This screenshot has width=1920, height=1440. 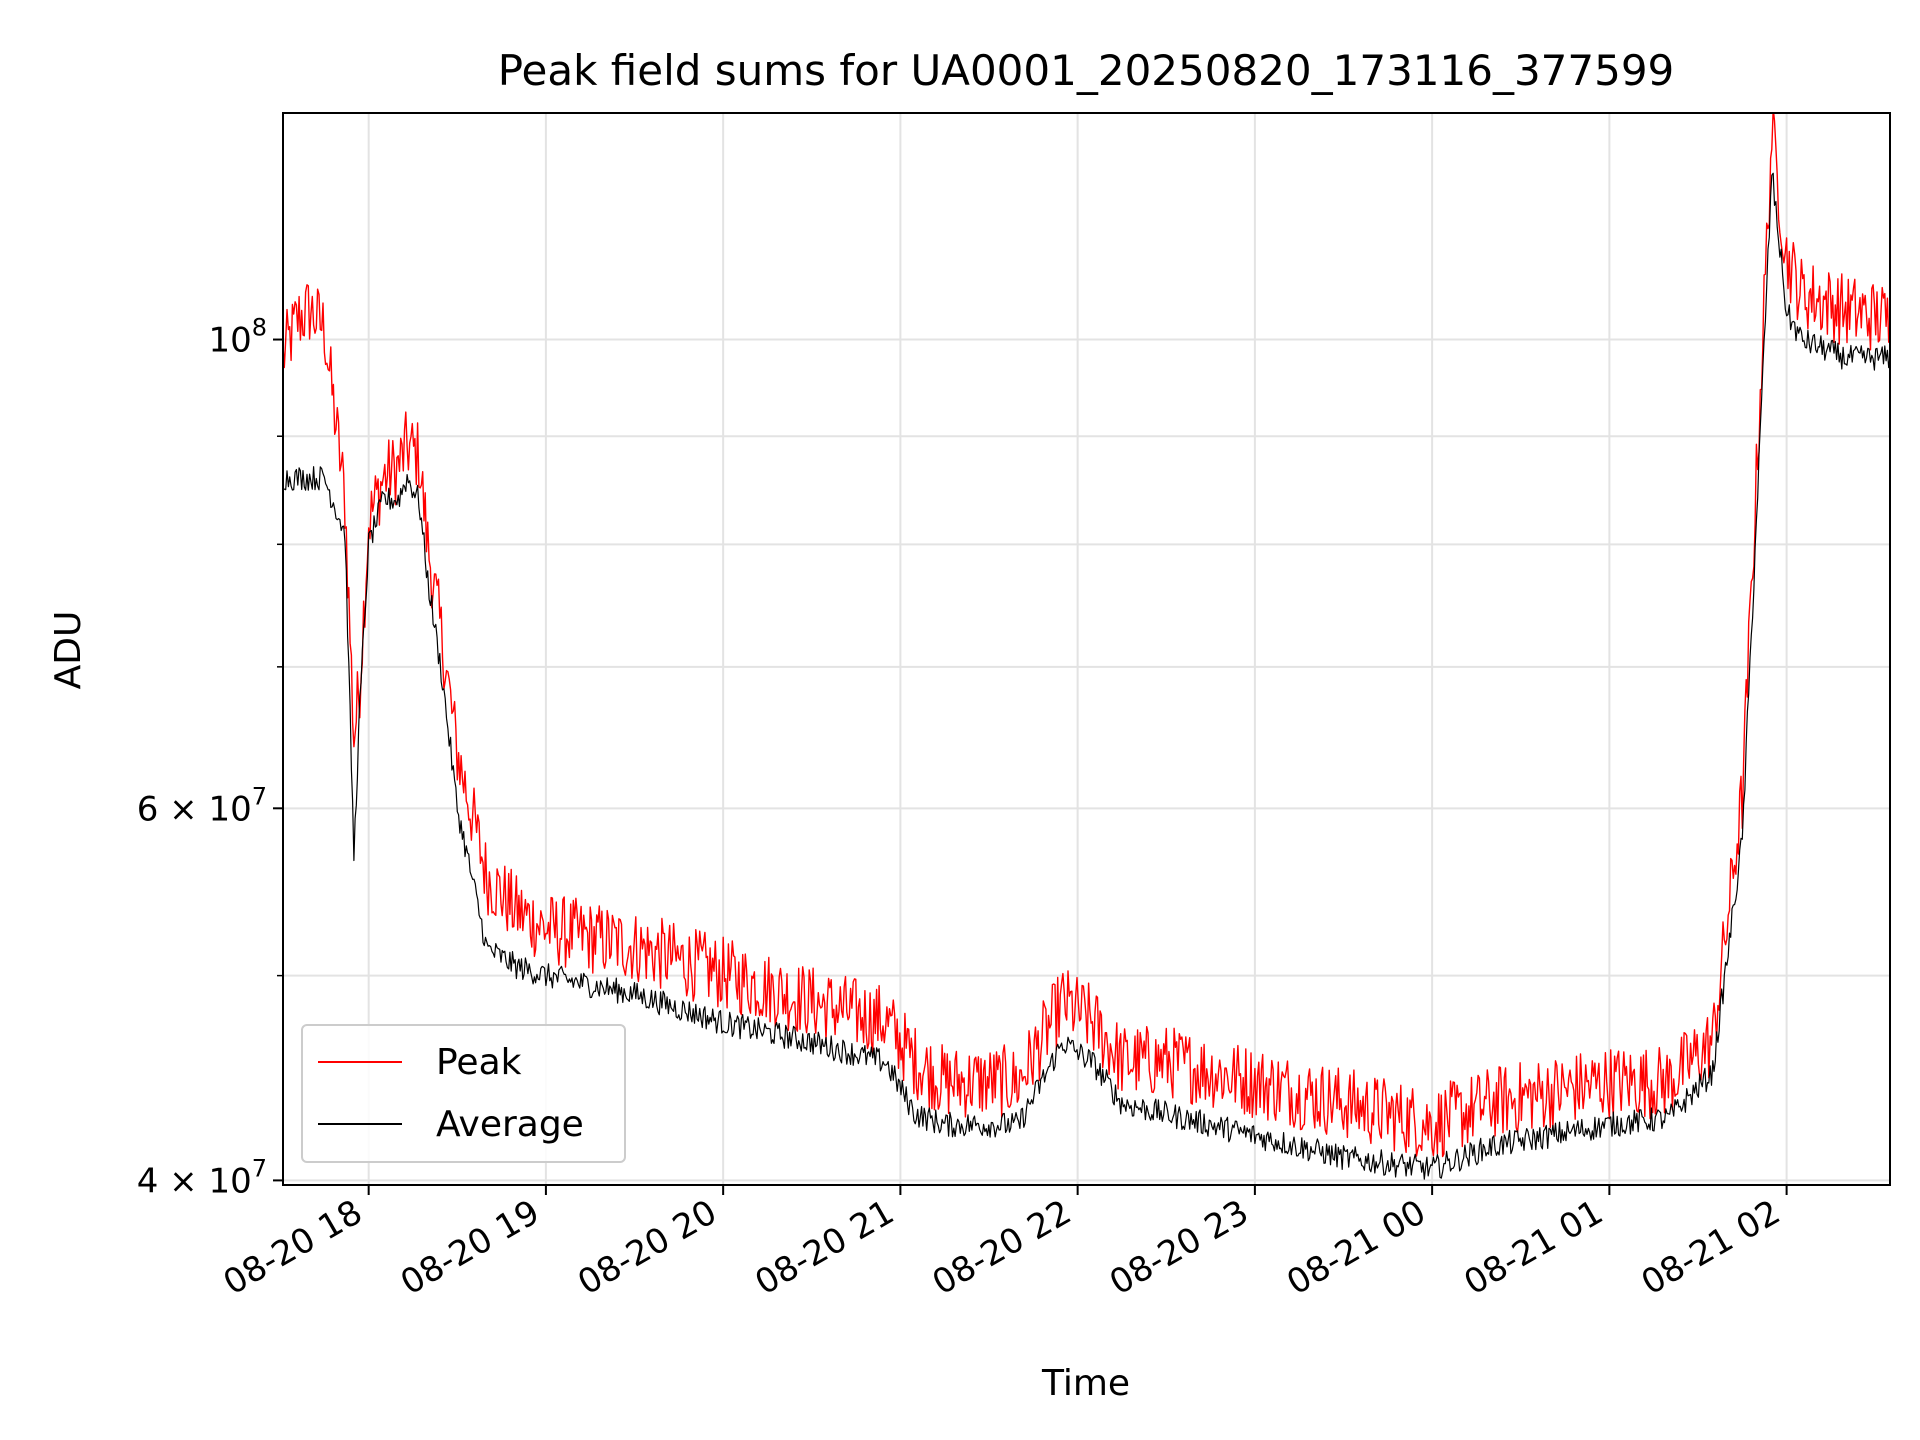 I want to click on legend-label-peak: Peak, so click(x=479, y=1062).